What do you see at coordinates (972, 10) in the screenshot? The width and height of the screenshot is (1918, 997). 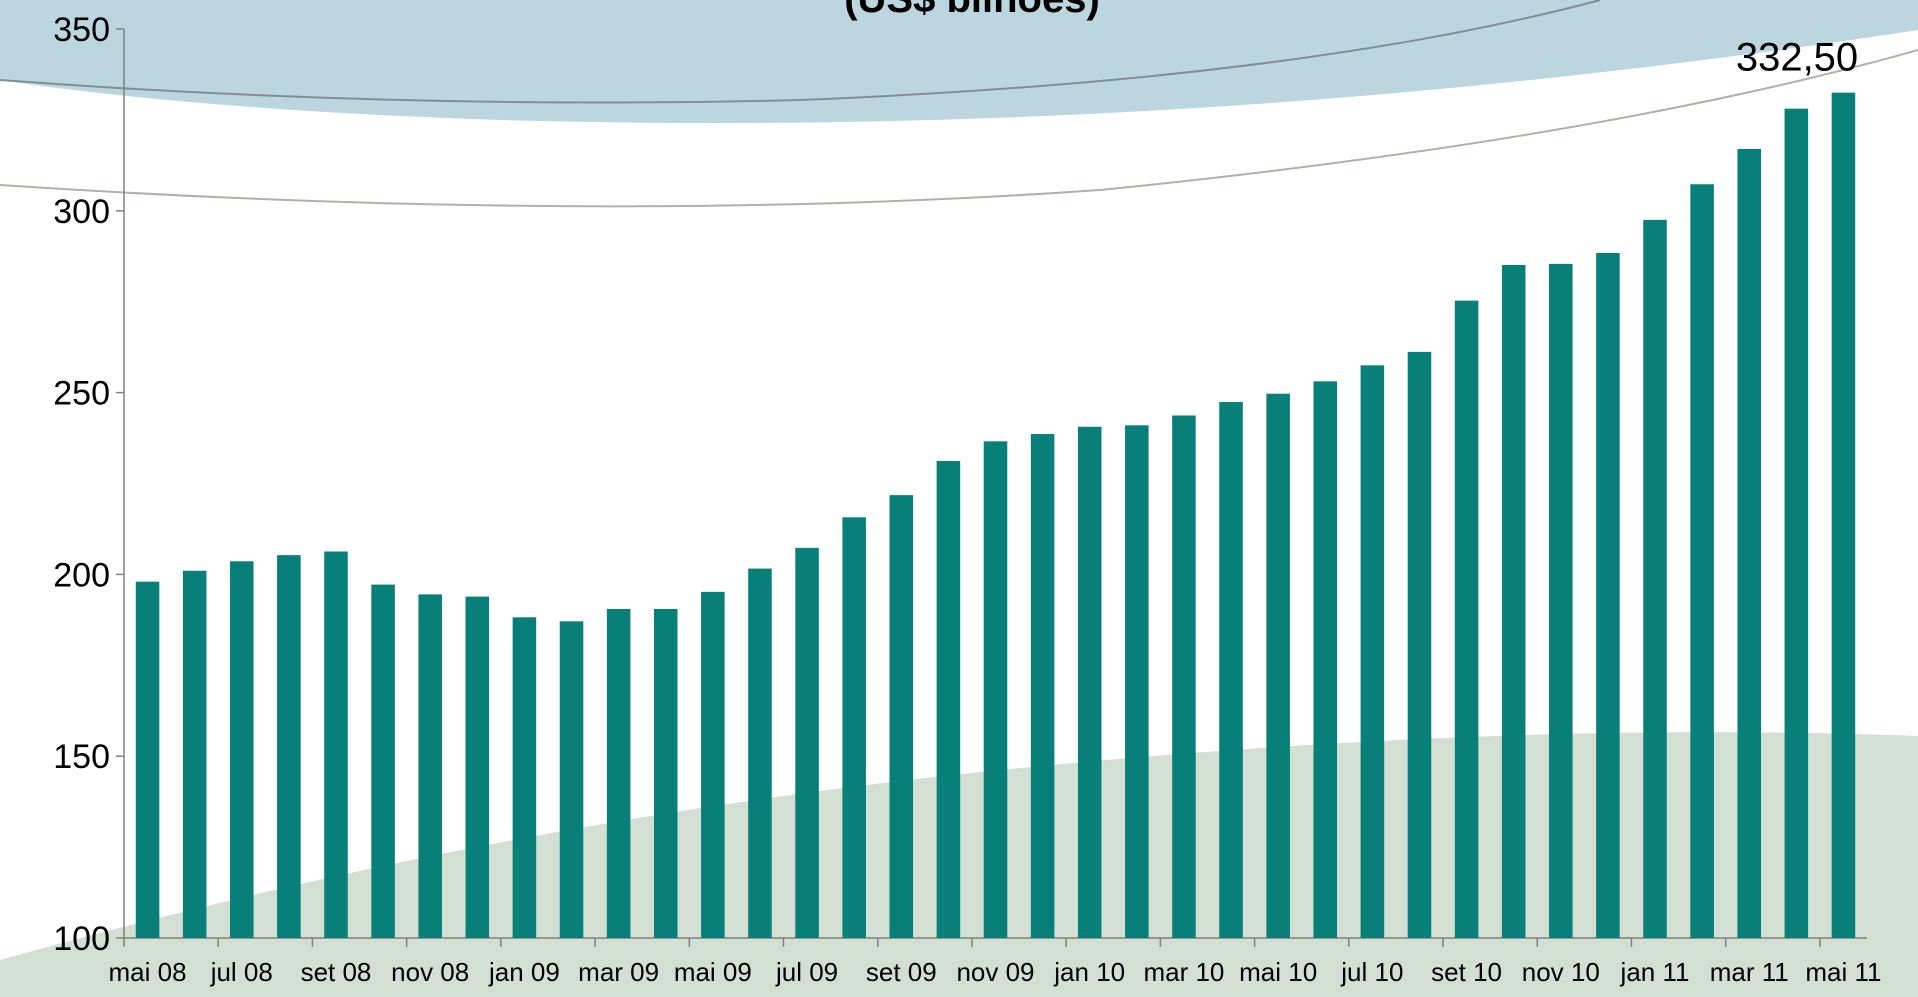 I see `chart-title: (US$ bilhões)` at bounding box center [972, 10].